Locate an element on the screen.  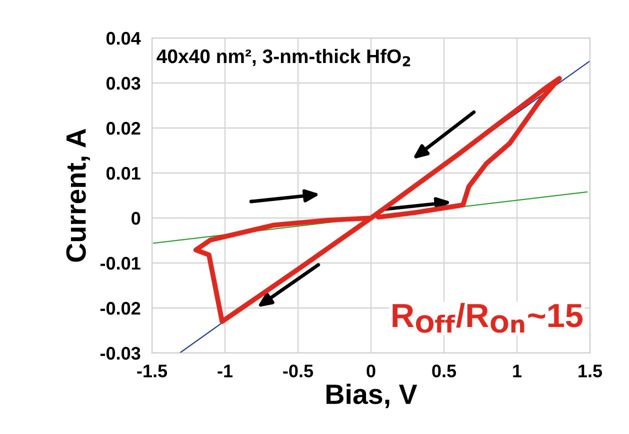
y-tick-label: 0.01 is located at coordinates (123, 173).